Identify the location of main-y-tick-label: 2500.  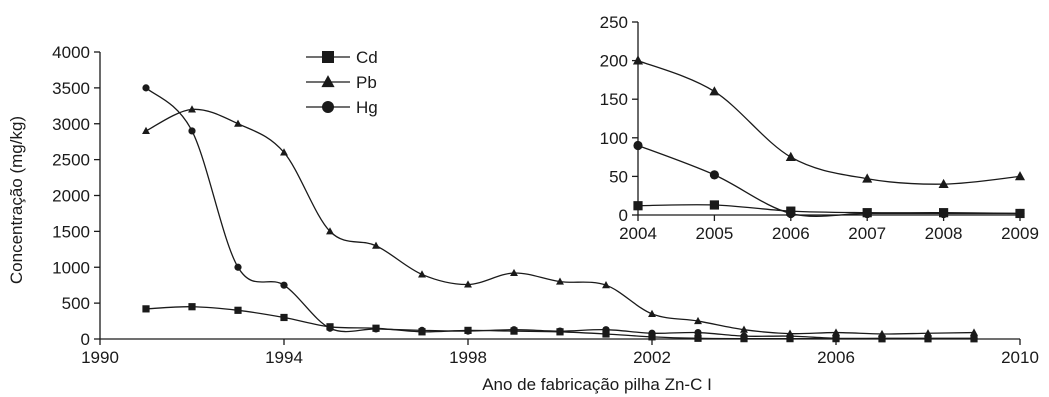
(71, 160).